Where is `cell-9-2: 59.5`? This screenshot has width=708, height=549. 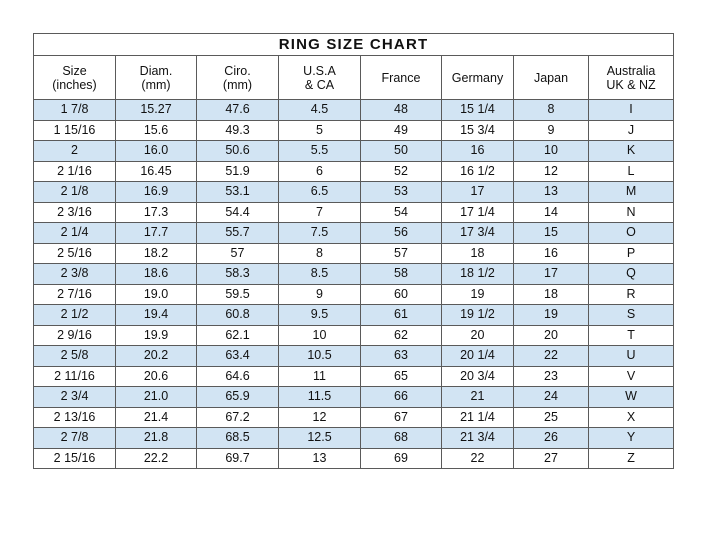 cell-9-2: 59.5 is located at coordinates (237, 294).